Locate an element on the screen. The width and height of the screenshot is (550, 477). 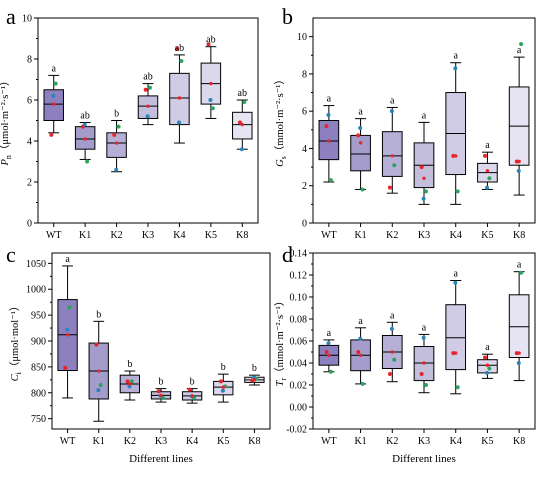
y-tick-label: 4 is located at coordinates (29, 142).